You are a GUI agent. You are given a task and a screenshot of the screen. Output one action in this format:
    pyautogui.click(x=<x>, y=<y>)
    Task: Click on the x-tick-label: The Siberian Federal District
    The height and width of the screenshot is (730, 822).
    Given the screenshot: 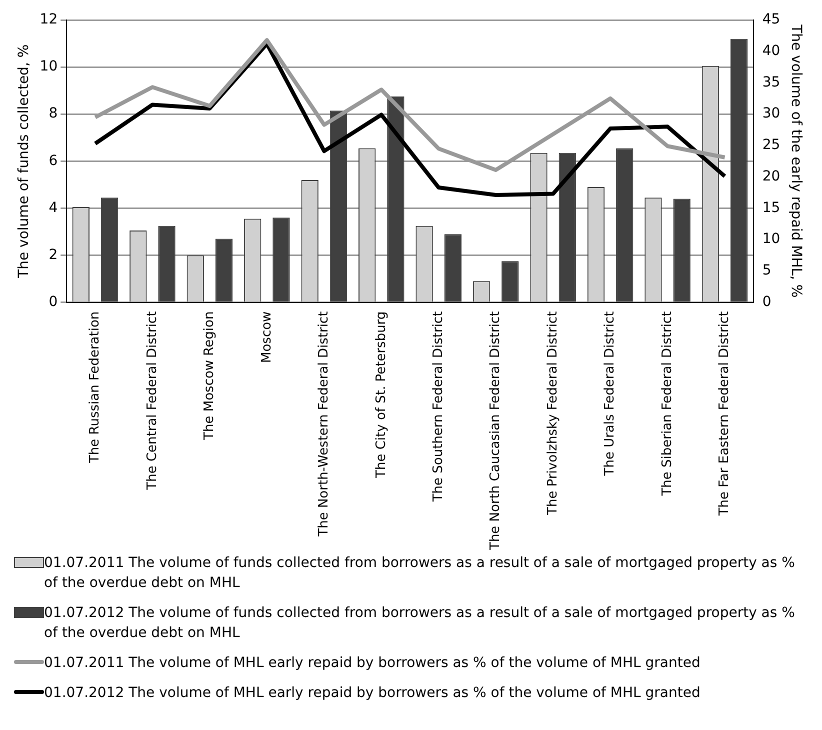 What is the action you would take?
    pyautogui.click(x=667, y=404)
    